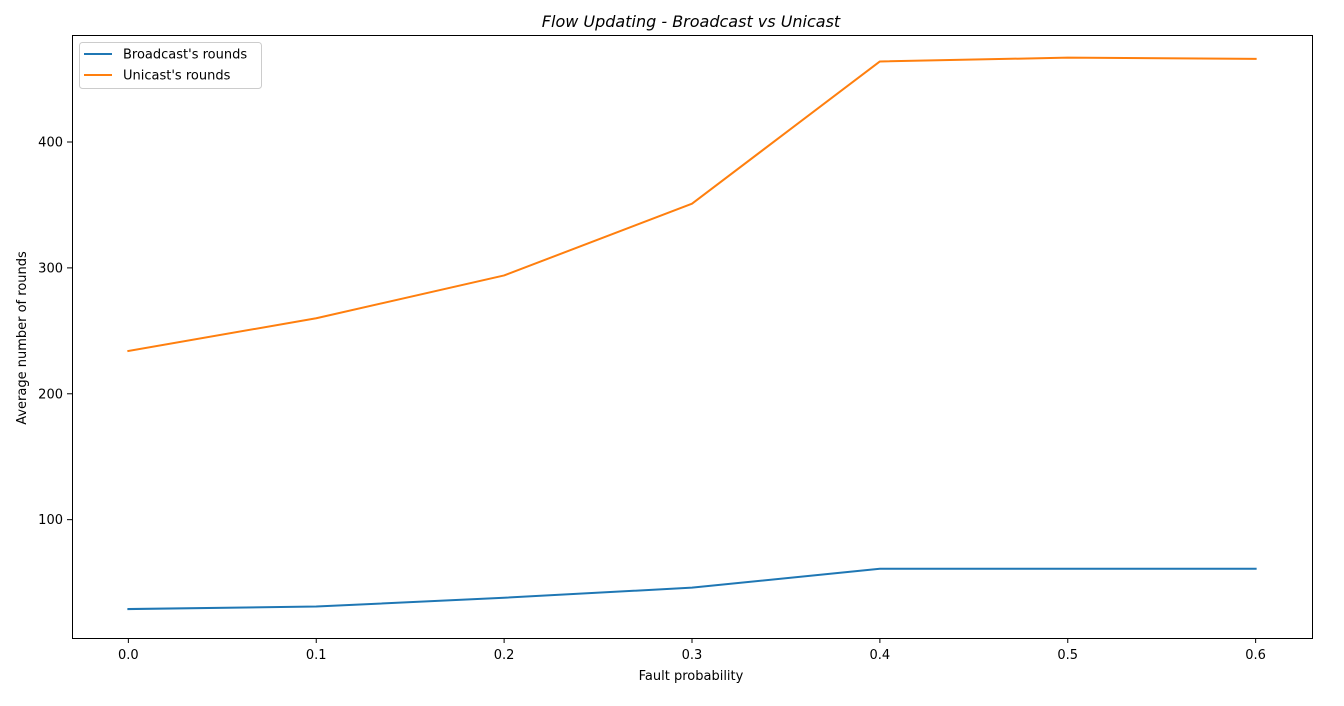 This screenshot has width=1344, height=706. What do you see at coordinates (185, 55) in the screenshot?
I see `legend-label: Broadcast's rounds` at bounding box center [185, 55].